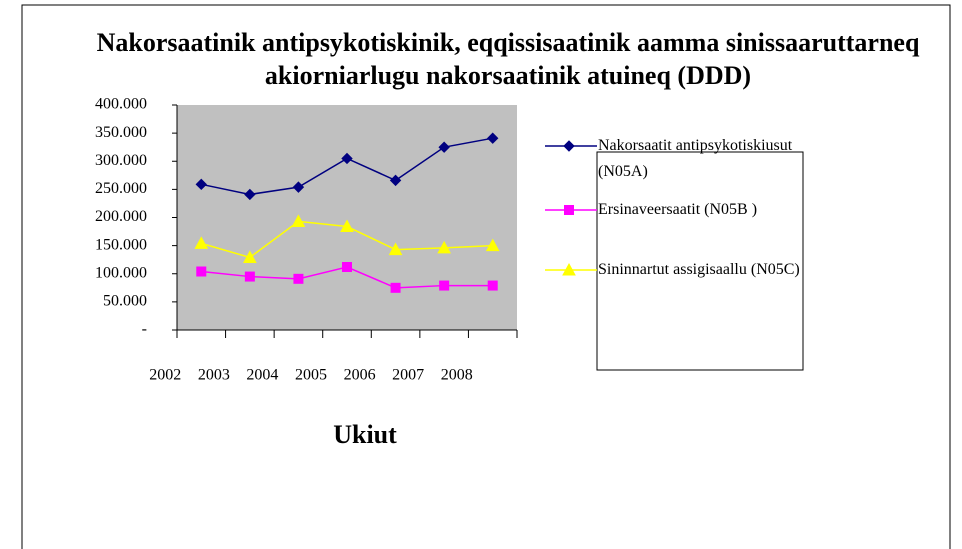 Image resolution: width=962 pixels, height=549 pixels. I want to click on legend-box, so click(700, 261).